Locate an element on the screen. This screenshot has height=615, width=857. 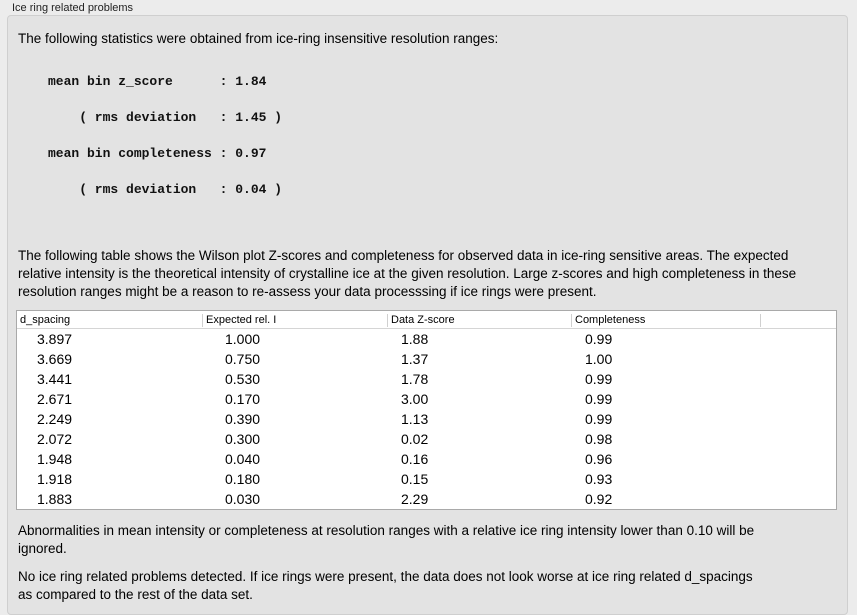
table-row: 2.249 0.390 1.13 0.99 is located at coordinates (426, 419).